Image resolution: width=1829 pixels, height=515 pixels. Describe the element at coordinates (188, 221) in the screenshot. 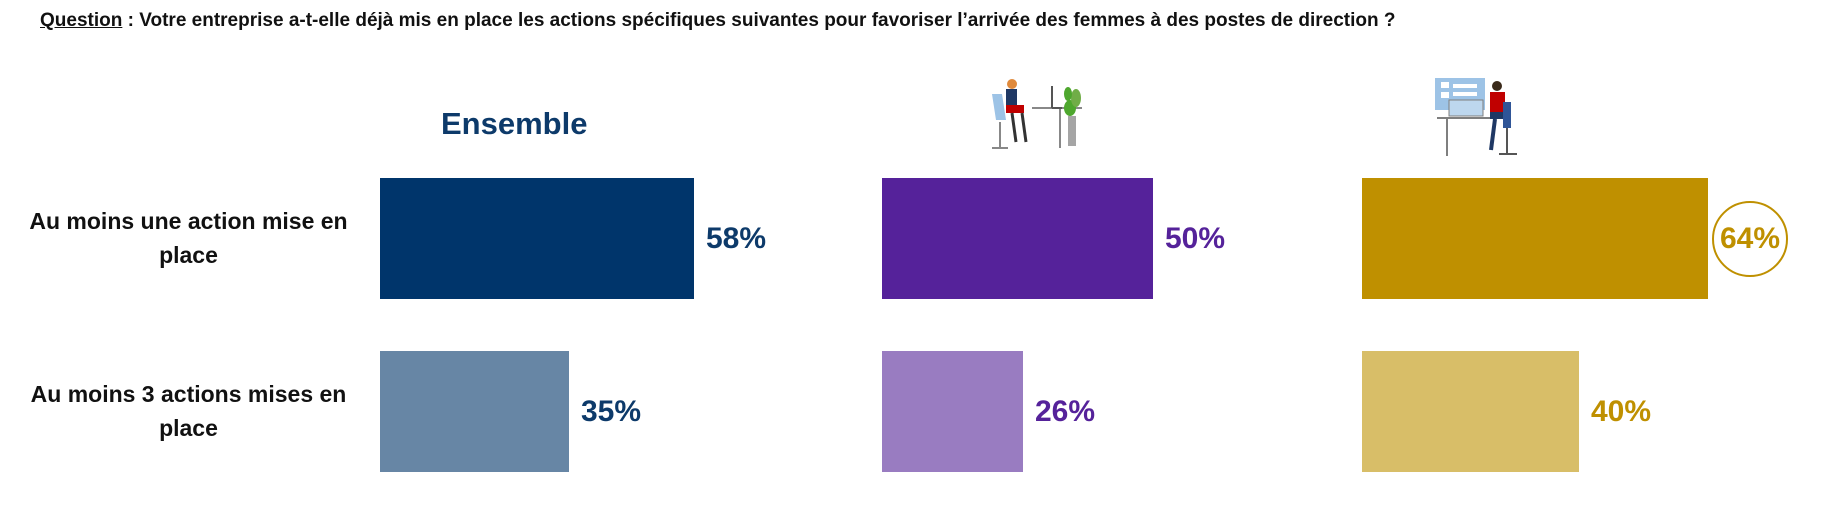

I see `category-label-line: Au moins une action mise en` at that location.